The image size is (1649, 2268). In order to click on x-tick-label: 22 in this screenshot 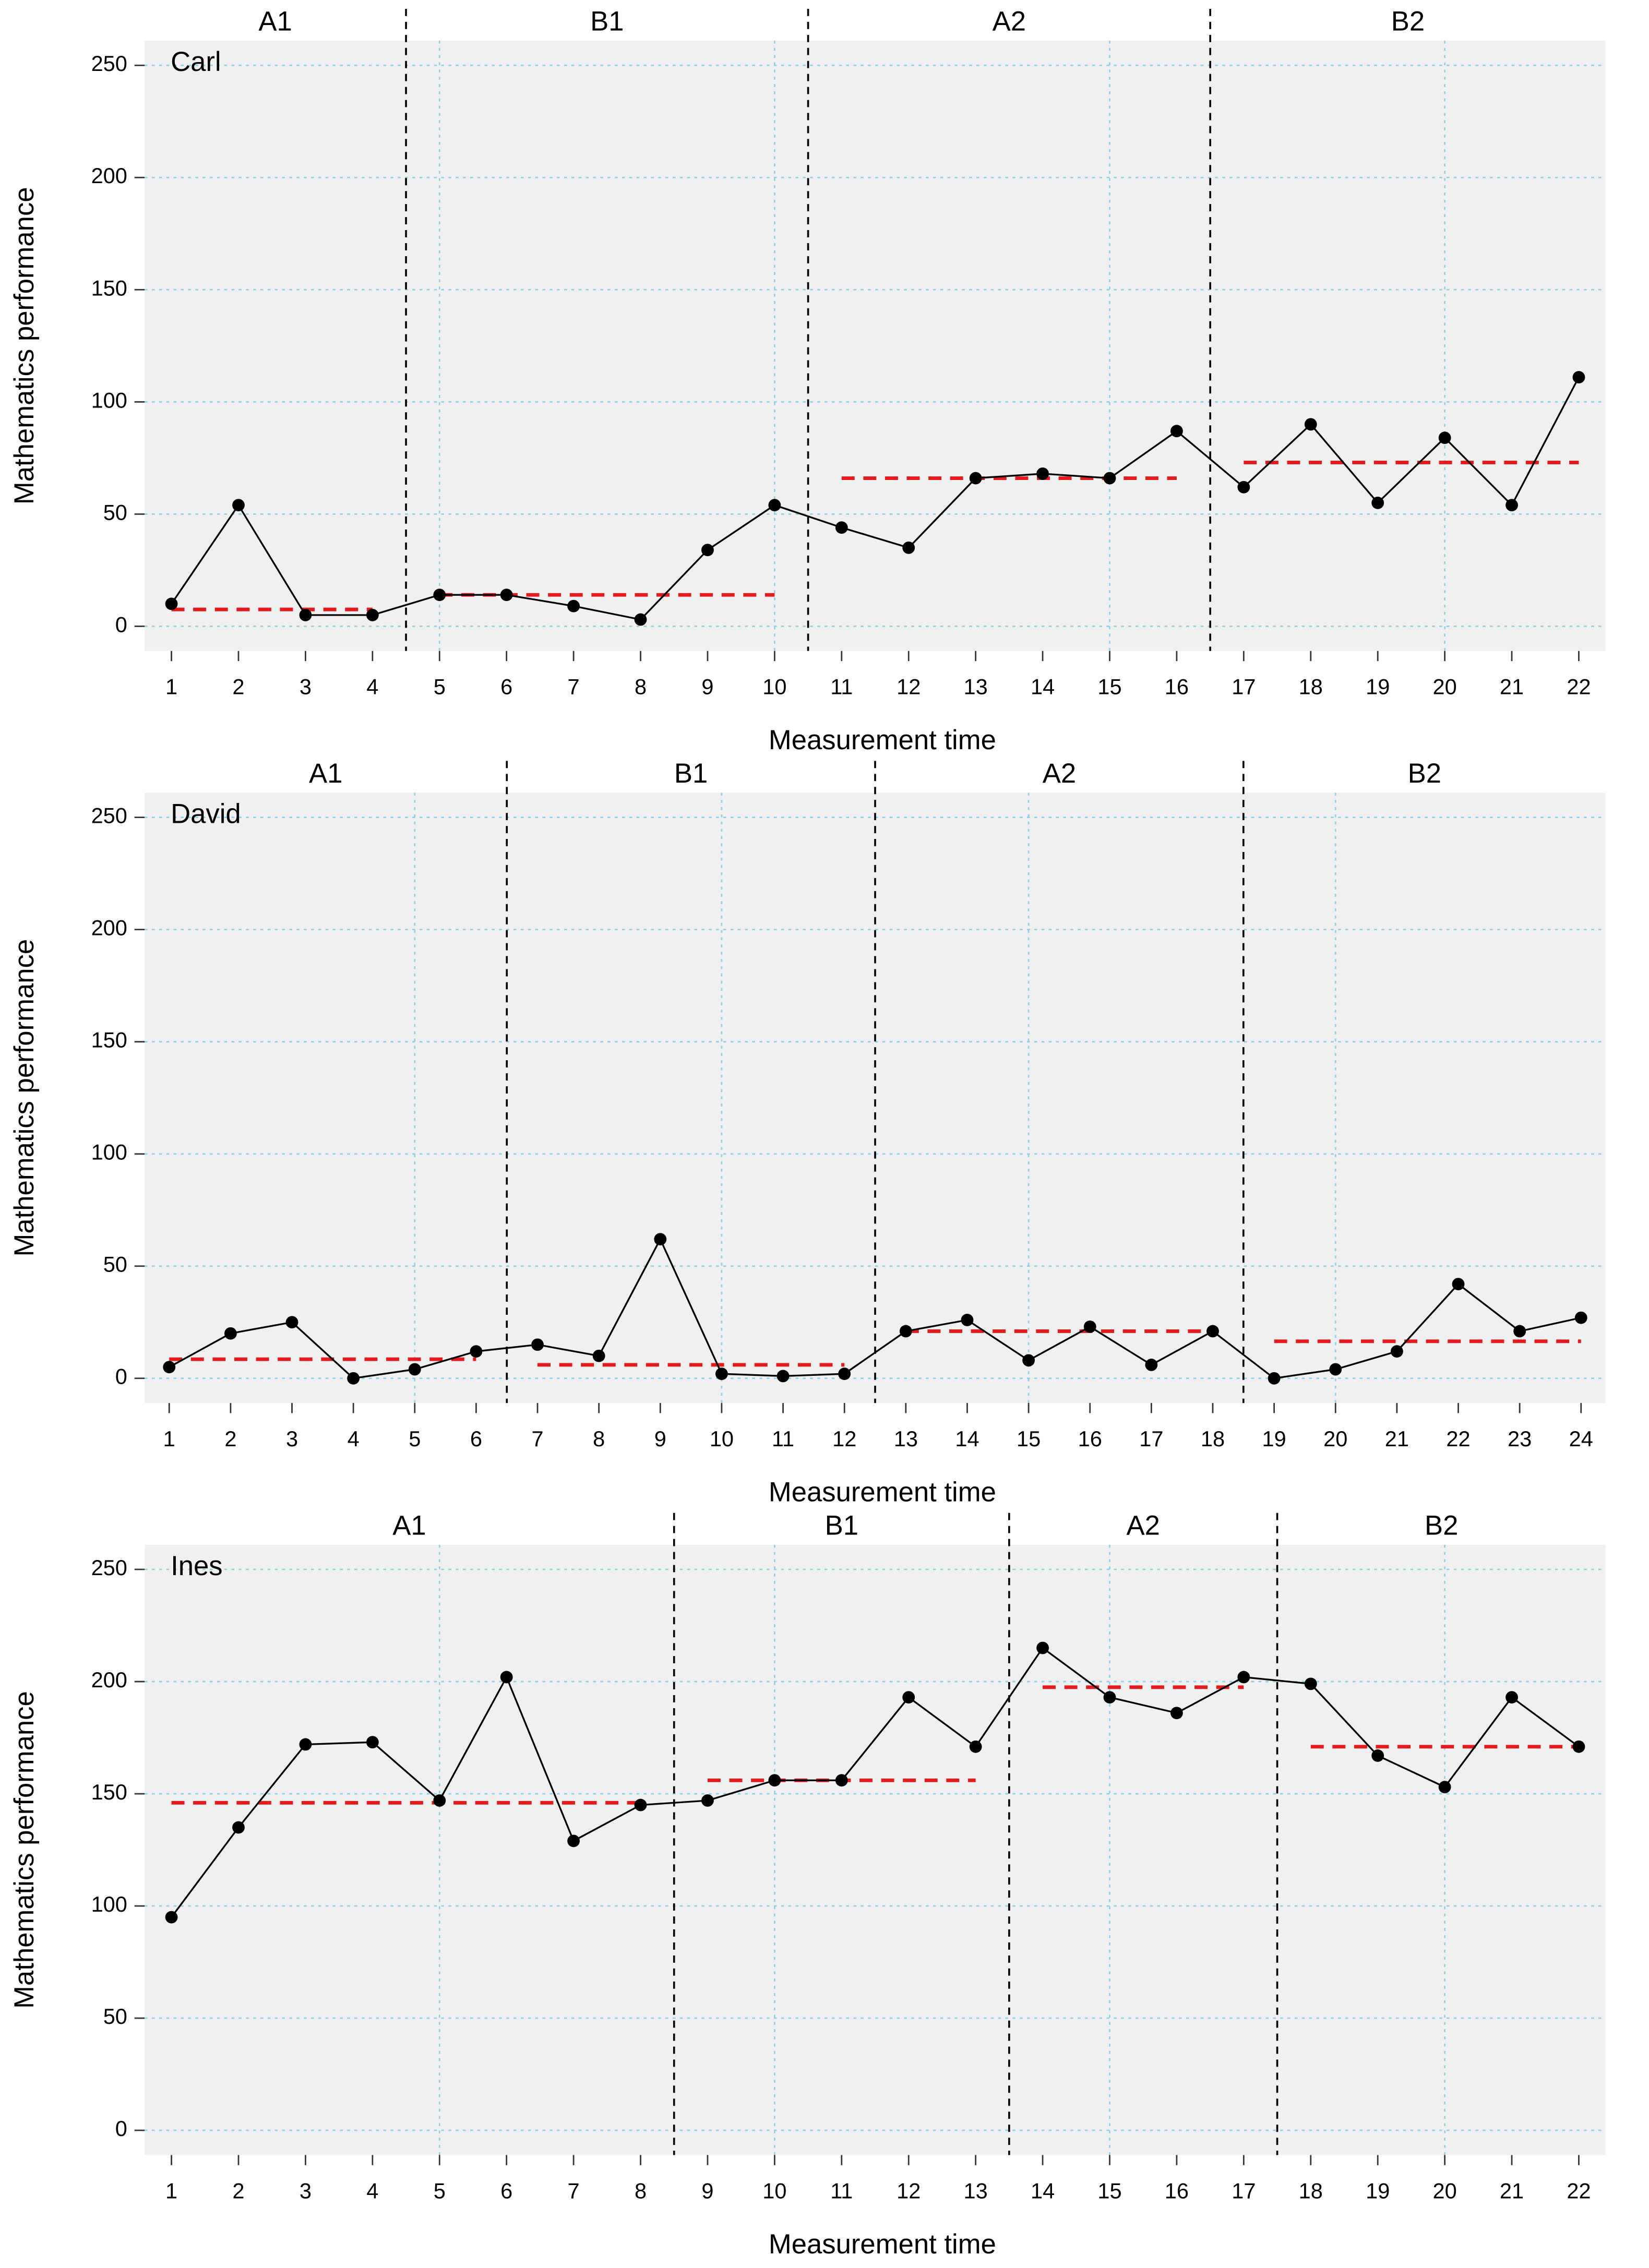, I will do `click(1579, 687)`.